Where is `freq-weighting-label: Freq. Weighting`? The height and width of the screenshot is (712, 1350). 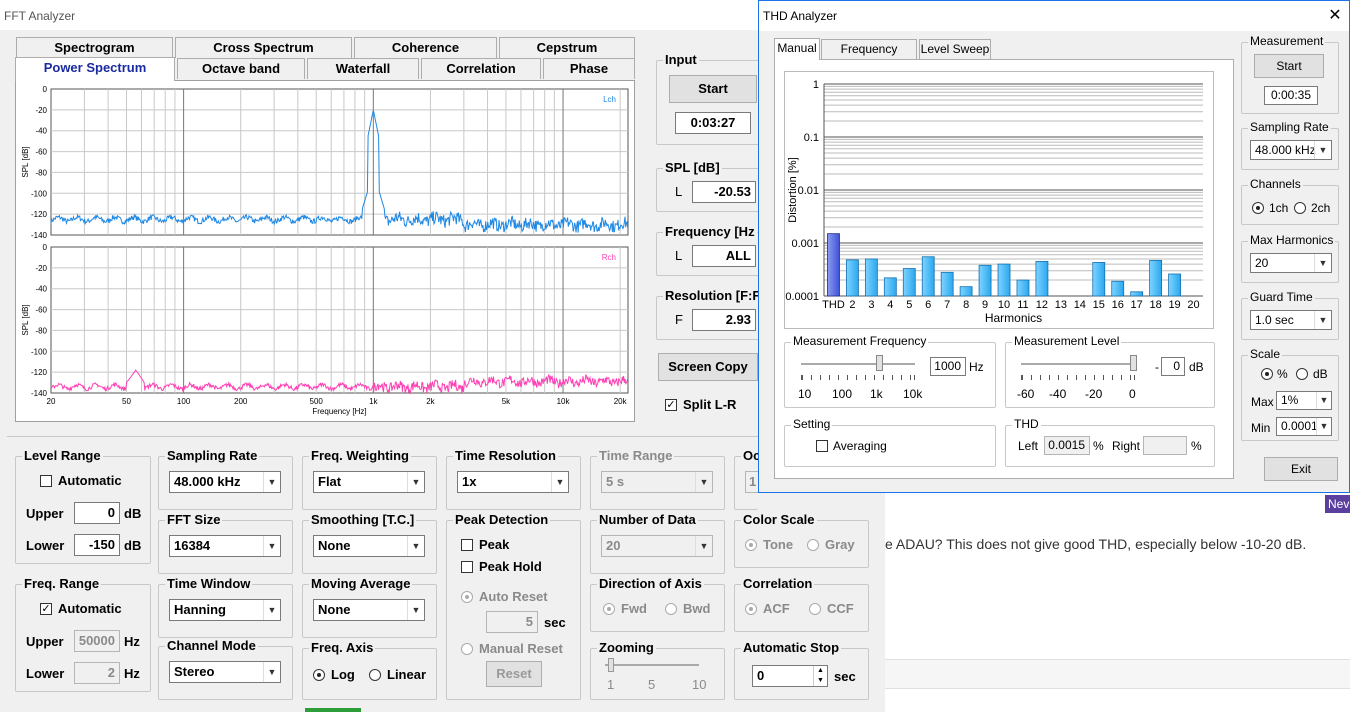 freq-weighting-label: Freq. Weighting is located at coordinates (360, 455).